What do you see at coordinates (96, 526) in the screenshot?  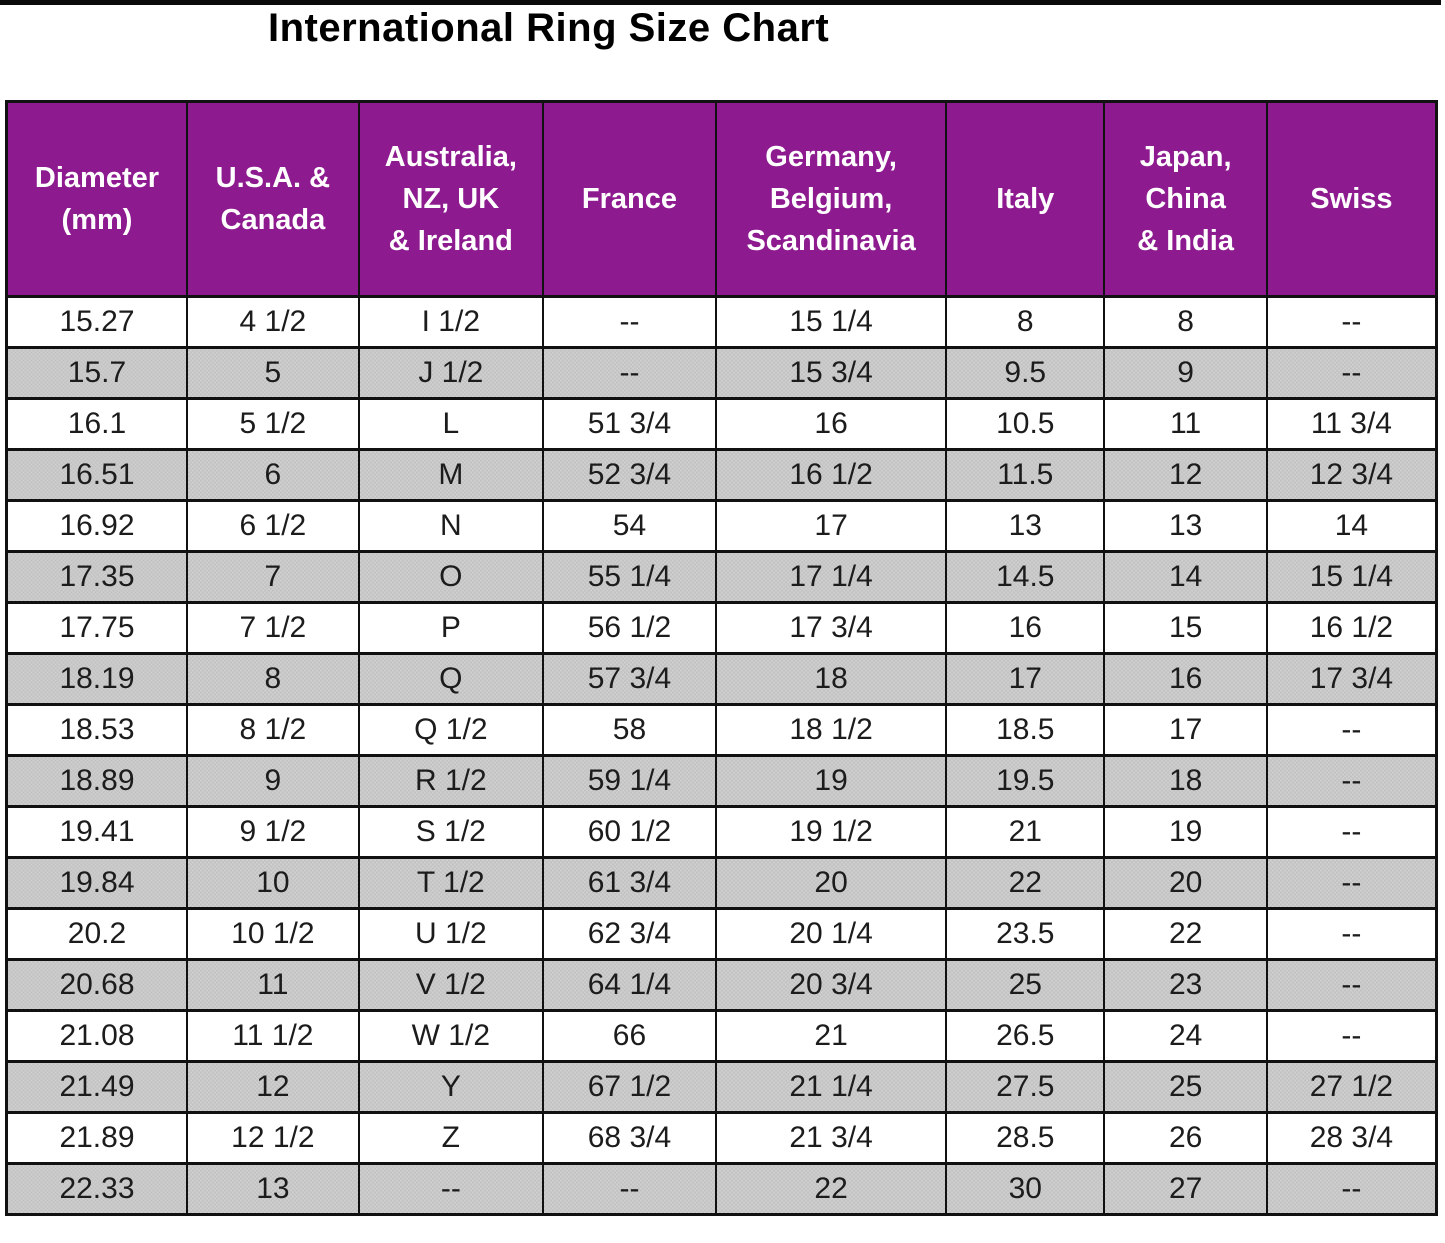 I see `table-cell-diameter: 16.92` at bounding box center [96, 526].